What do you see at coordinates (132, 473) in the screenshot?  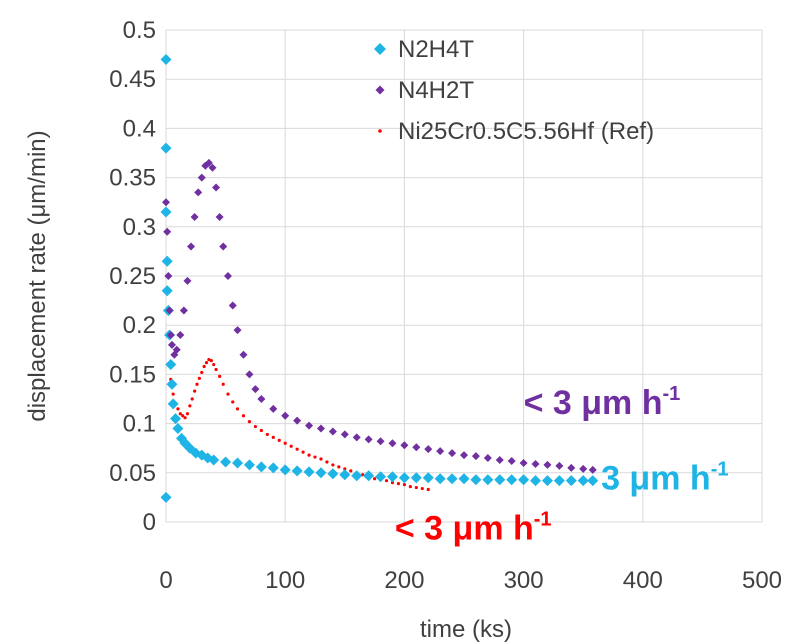 I see `y-tick-label: 0.05` at bounding box center [132, 473].